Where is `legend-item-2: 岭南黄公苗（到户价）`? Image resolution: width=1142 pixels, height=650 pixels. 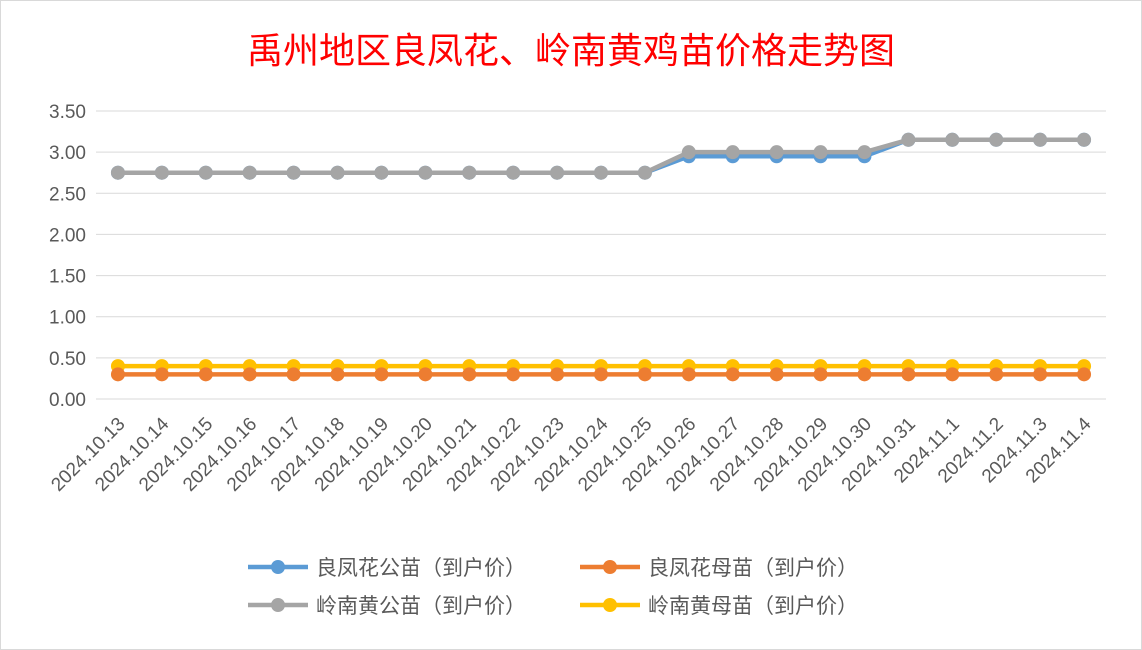
legend-item-2: 岭南黄公苗（到户价） is located at coordinates (387, 606).